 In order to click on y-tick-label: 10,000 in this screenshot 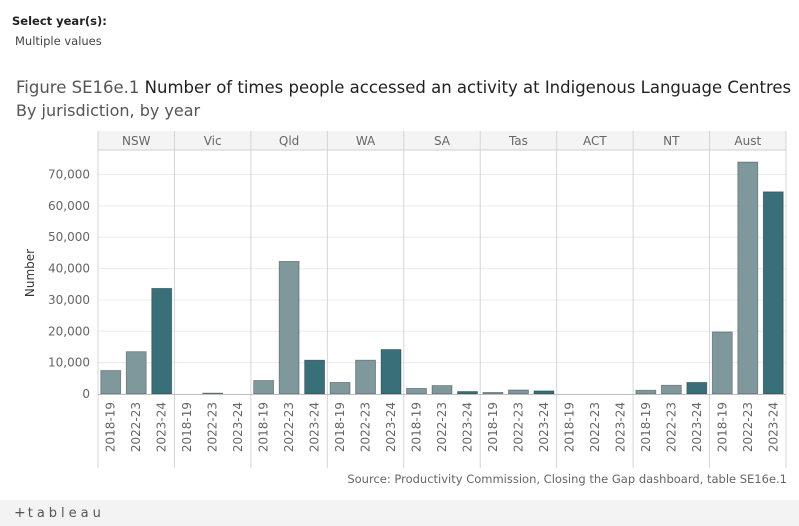, I will do `click(69, 363)`.